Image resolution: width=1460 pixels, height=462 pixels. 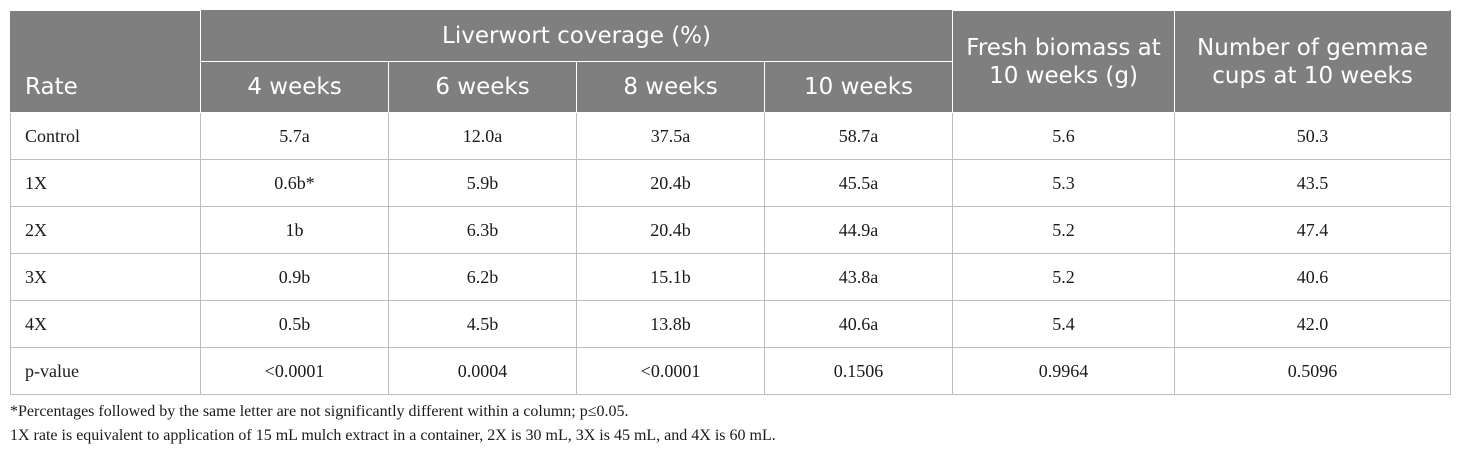 What do you see at coordinates (482, 87) in the screenshot?
I see `col-header-6-weeks: 6 weeks` at bounding box center [482, 87].